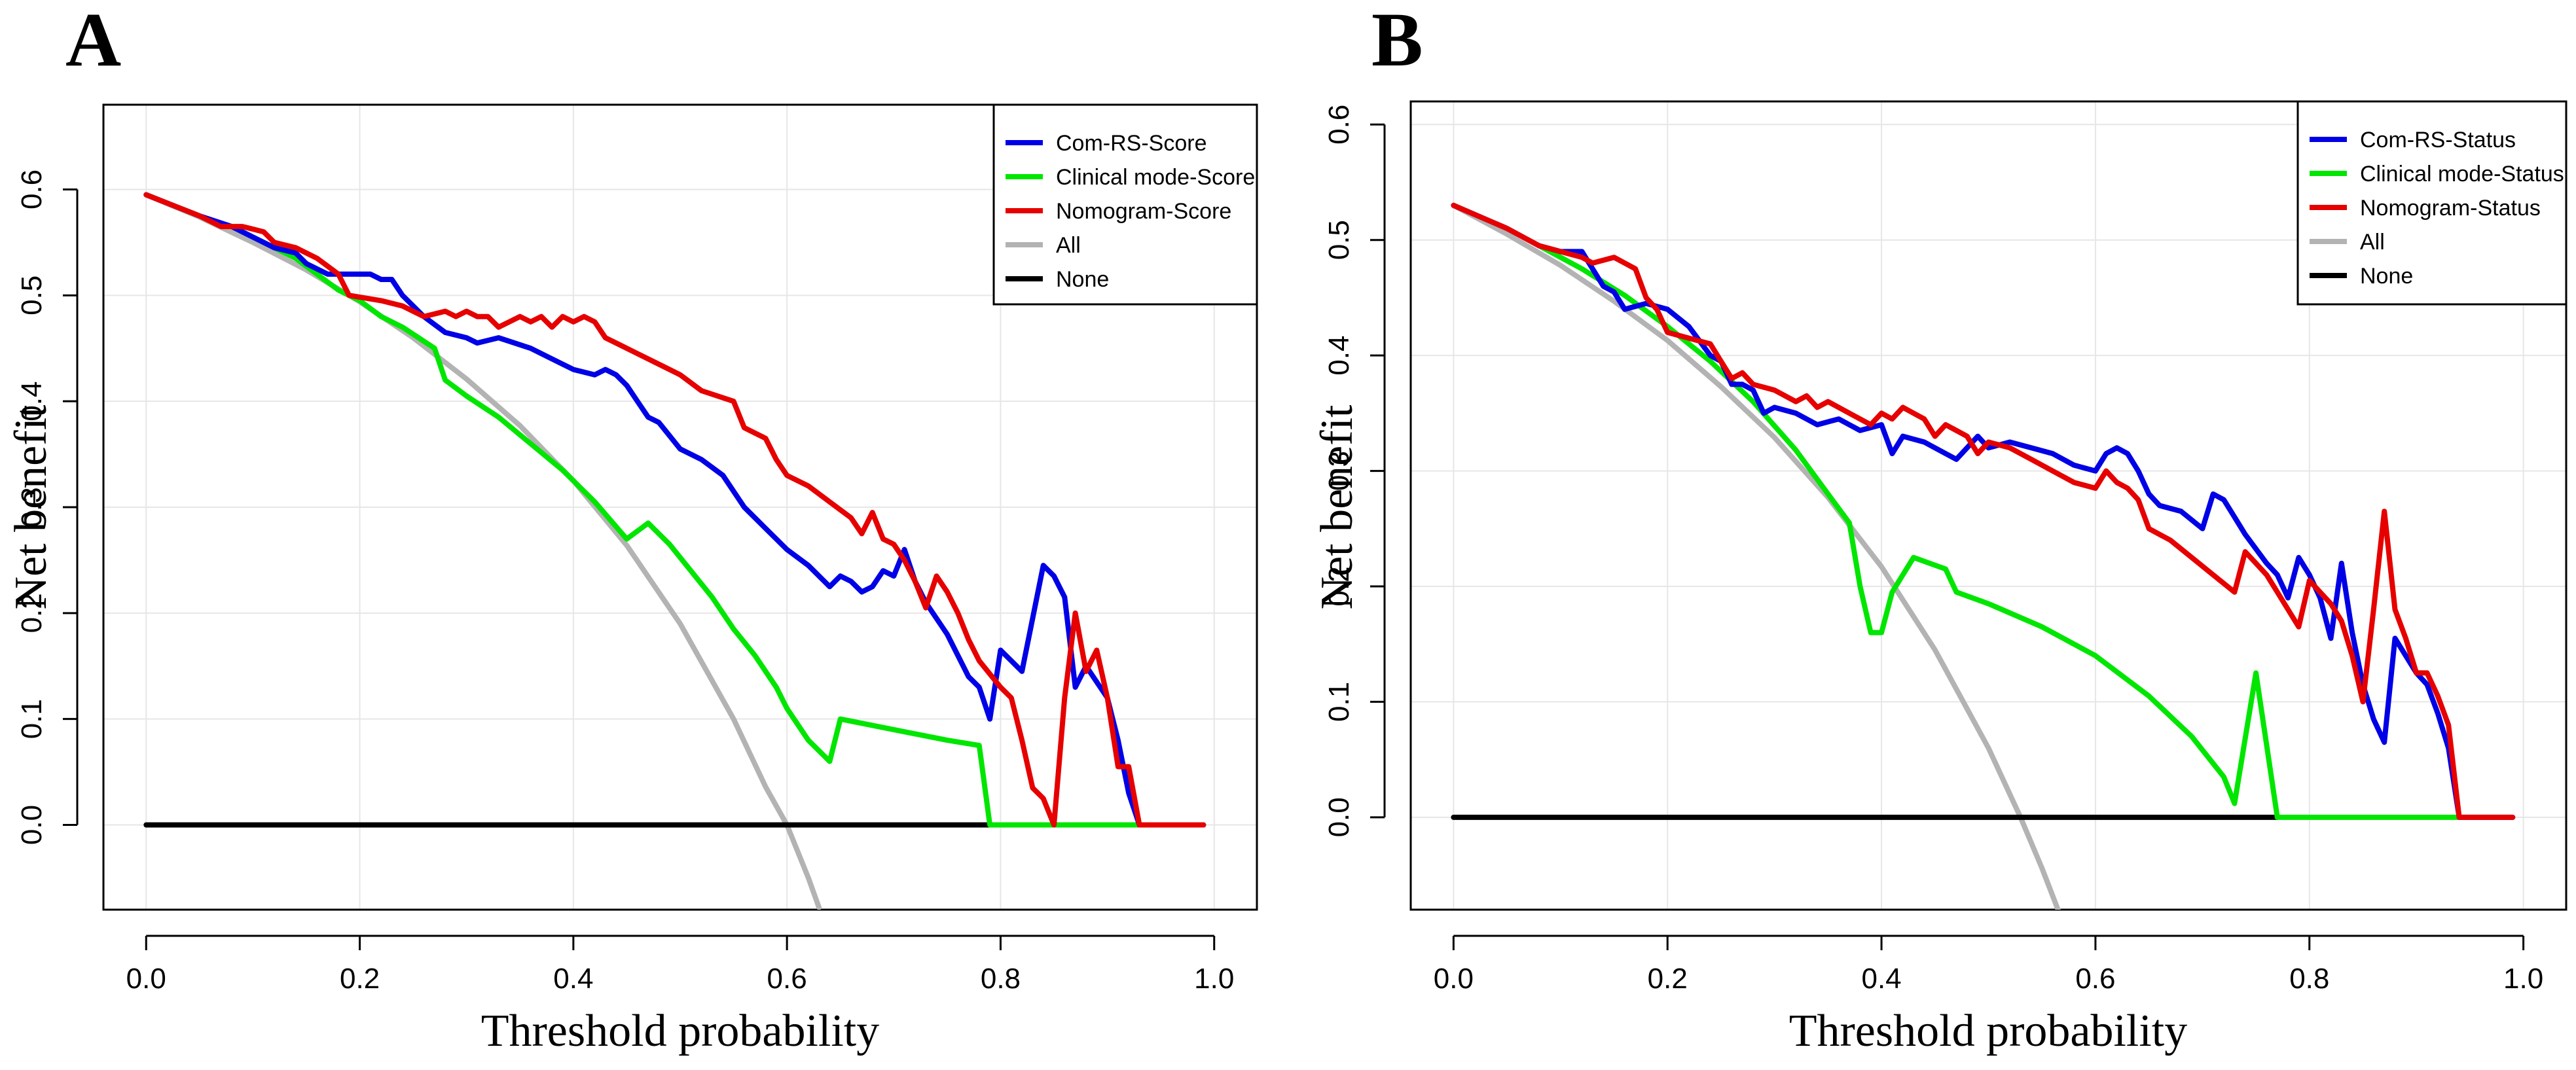  I want to click on panel-a-legend-box, so click(1125, 204).